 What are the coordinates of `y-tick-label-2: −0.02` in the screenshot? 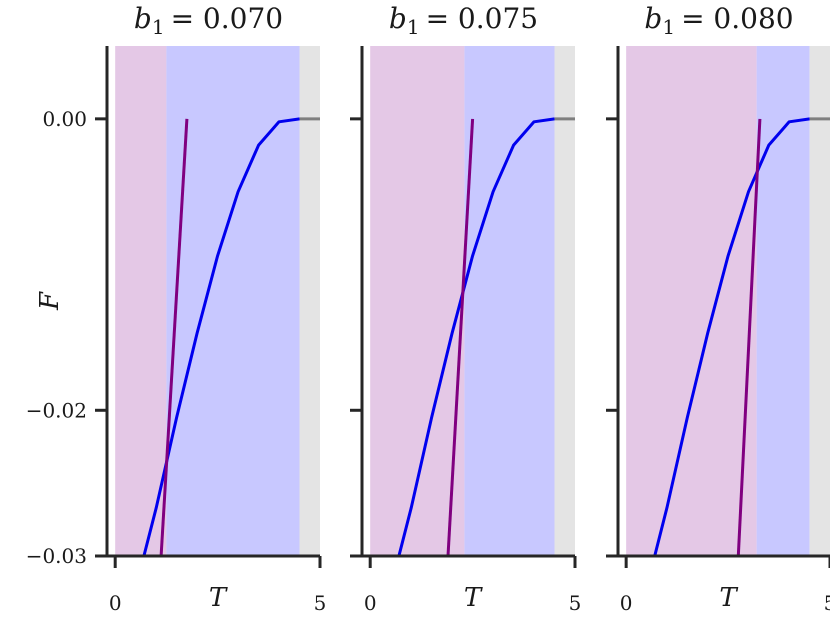 It's located at (56, 410).